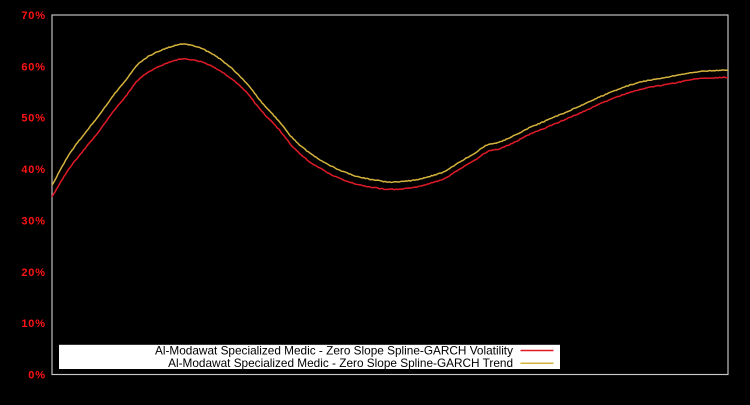 This screenshot has width=750, height=405. Describe the element at coordinates (33, 16) in the screenshot. I see `svg-text: 70%` at that location.